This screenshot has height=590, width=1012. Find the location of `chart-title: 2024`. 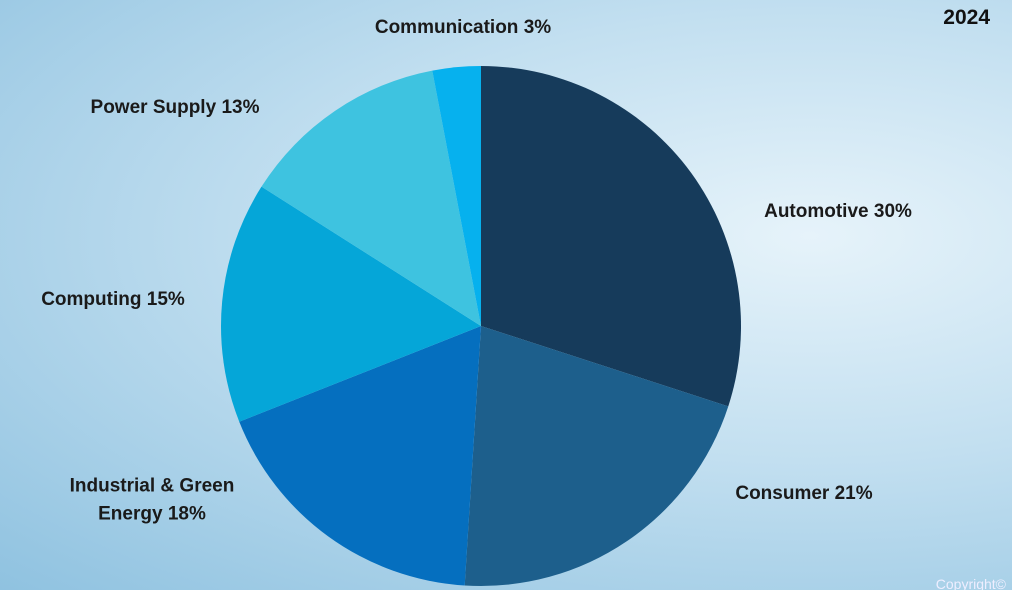

chart-title: 2024 is located at coordinates (966, 17).